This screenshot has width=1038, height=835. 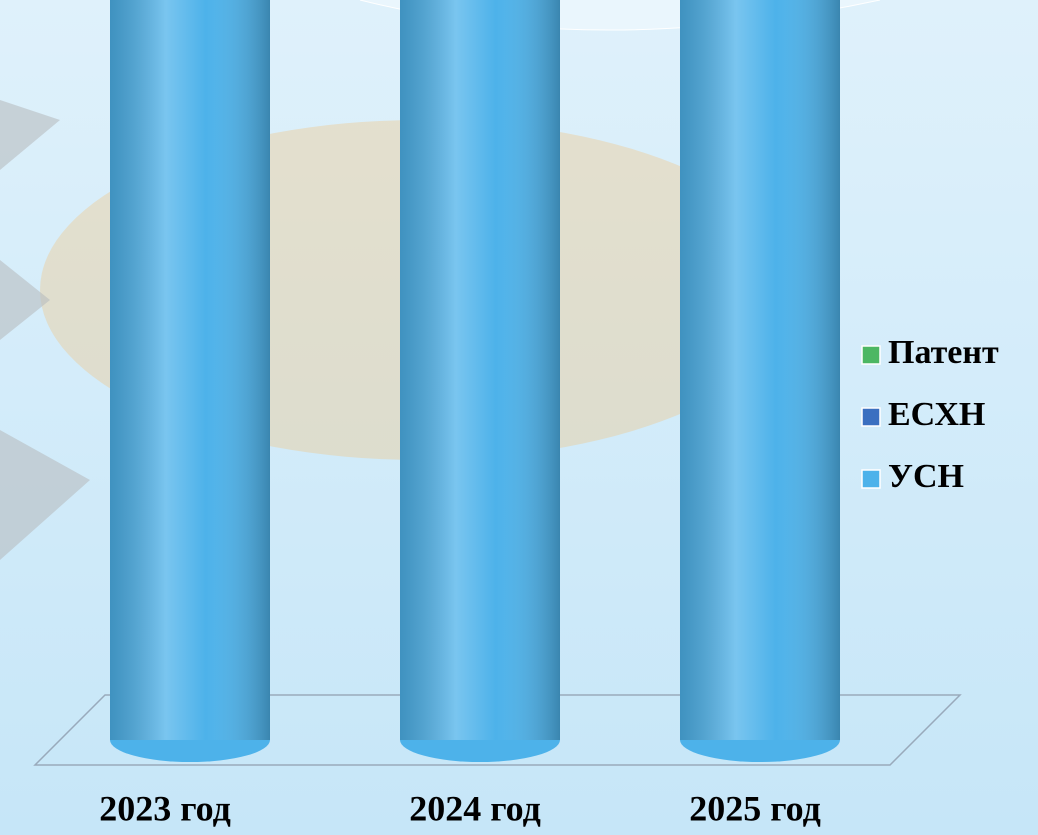 What do you see at coordinates (926, 476) in the screenshot?
I see `legend-label: УСН` at bounding box center [926, 476].